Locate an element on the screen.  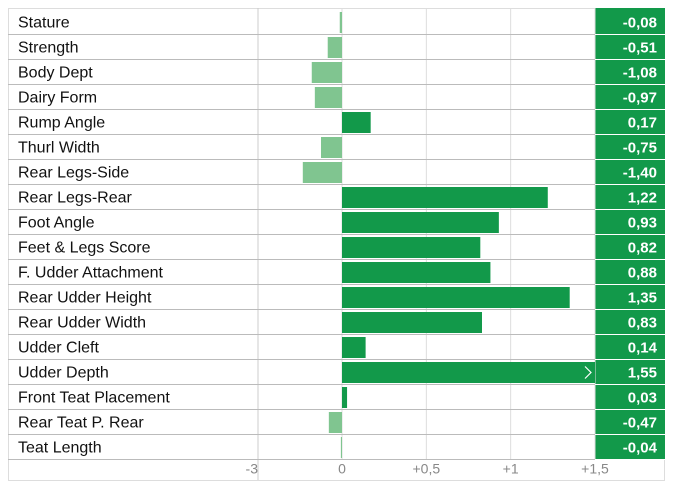
category-label: Teat Length is located at coordinates (60, 448).